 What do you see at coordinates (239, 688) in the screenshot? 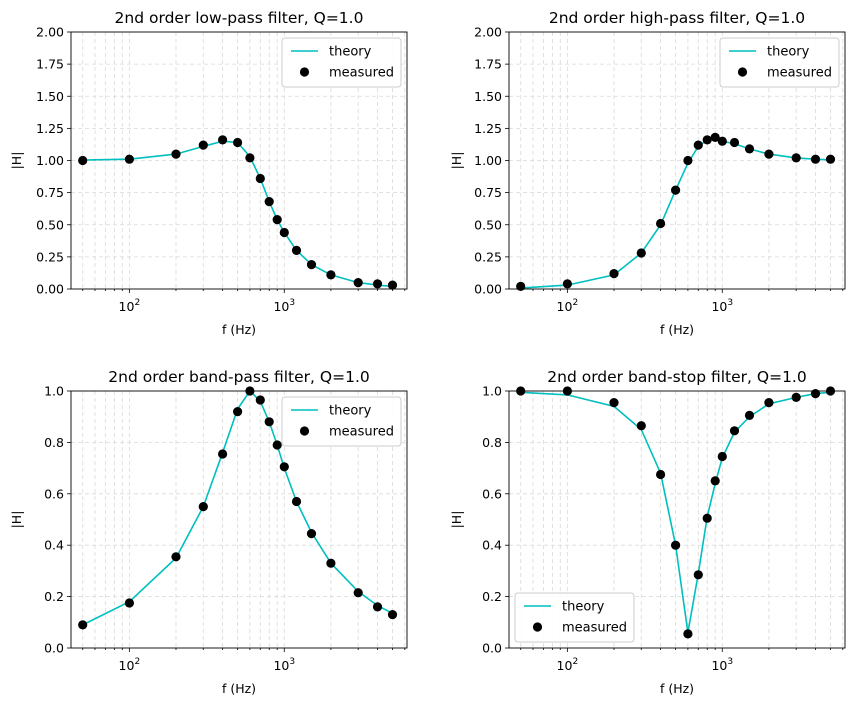
I see `x-axis-label: f (Hz)` at bounding box center [239, 688].